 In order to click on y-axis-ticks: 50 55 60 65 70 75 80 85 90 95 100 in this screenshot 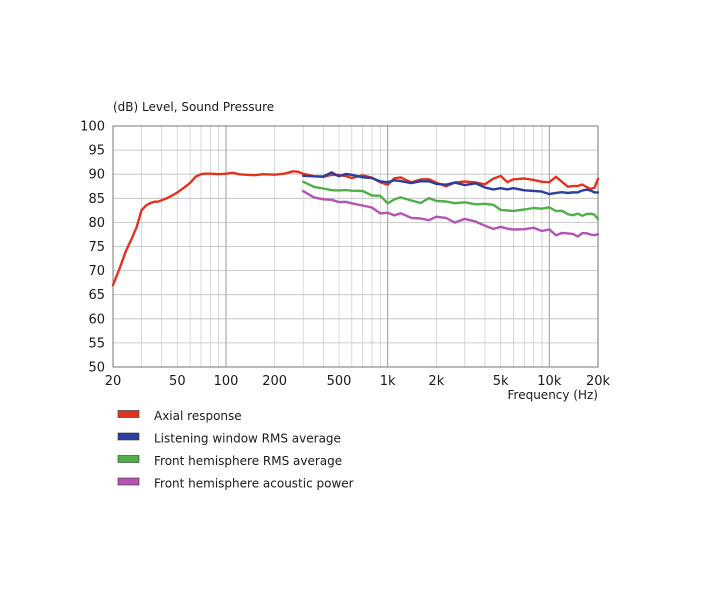, I will do `click(92, 248)`.